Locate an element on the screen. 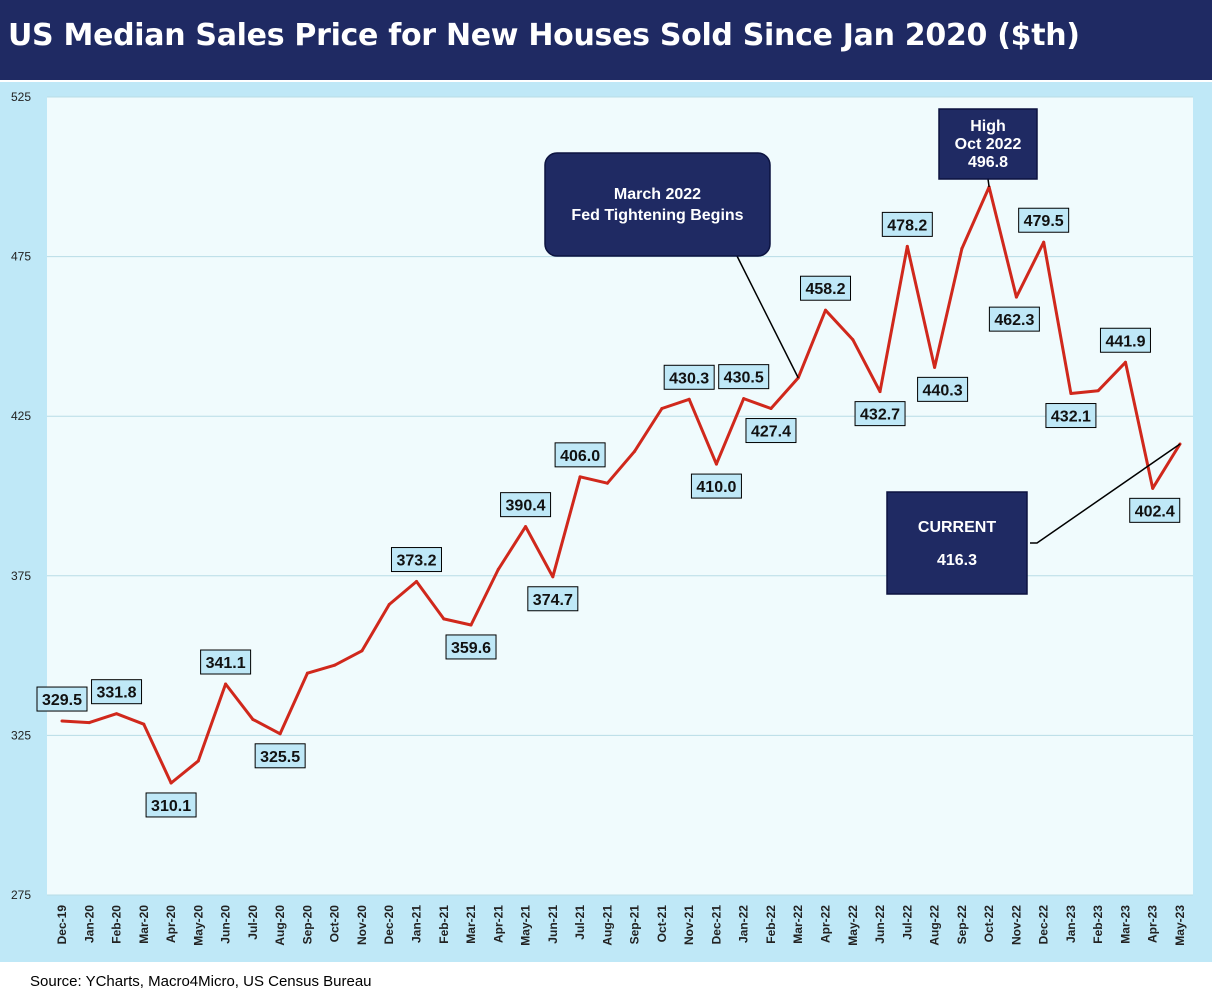  x-tick-label: Jan-20 is located at coordinates (89, 924).